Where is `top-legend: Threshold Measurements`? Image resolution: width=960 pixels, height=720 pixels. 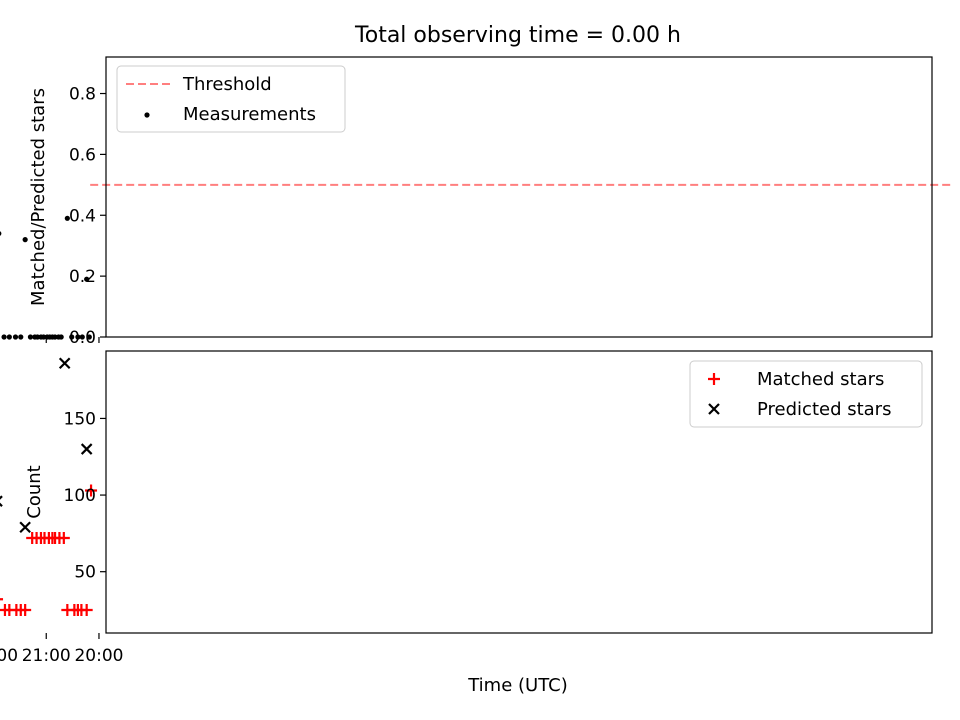 top-legend: Threshold Measurements is located at coordinates (231, 99).